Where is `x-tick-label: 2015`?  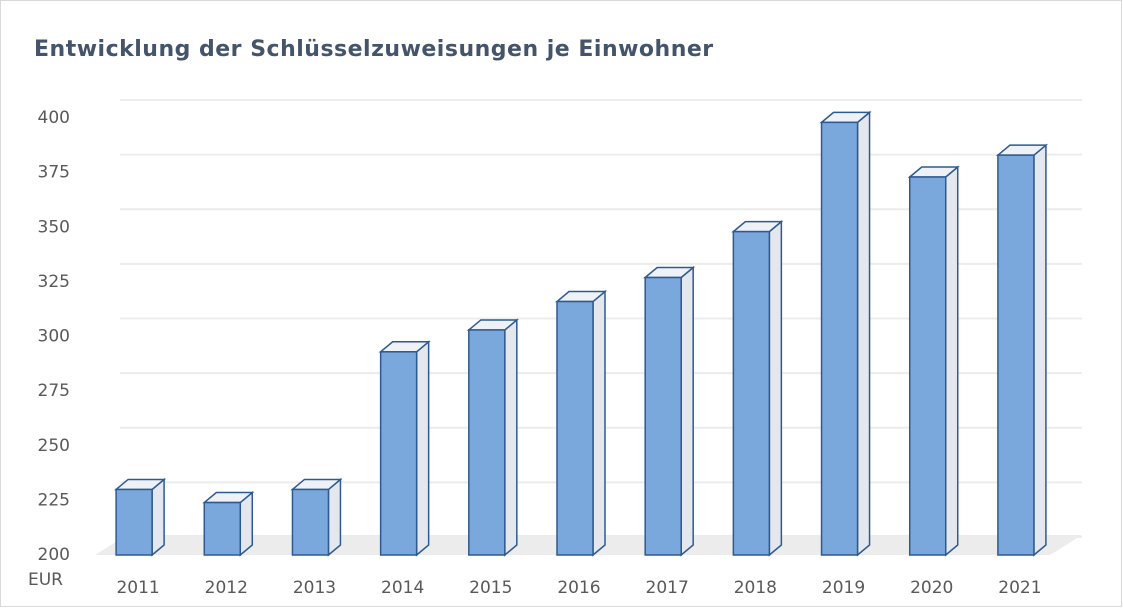 x-tick-label: 2015 is located at coordinates (490, 588).